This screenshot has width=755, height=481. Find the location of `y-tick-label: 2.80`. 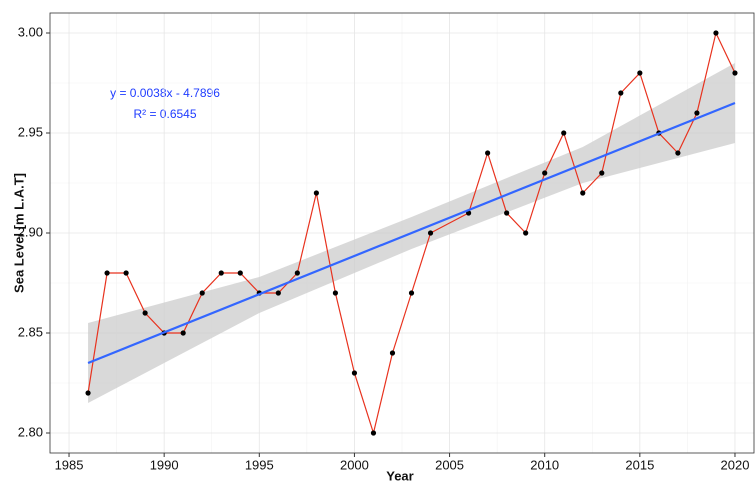

y-tick-label: 2.80 is located at coordinates (30, 431).